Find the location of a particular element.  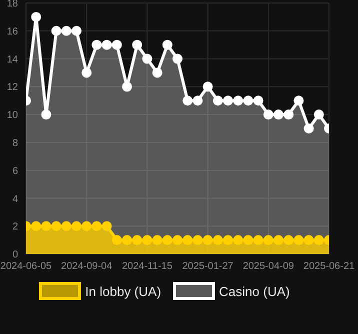

y-tick-label: 4 is located at coordinates (15, 199).